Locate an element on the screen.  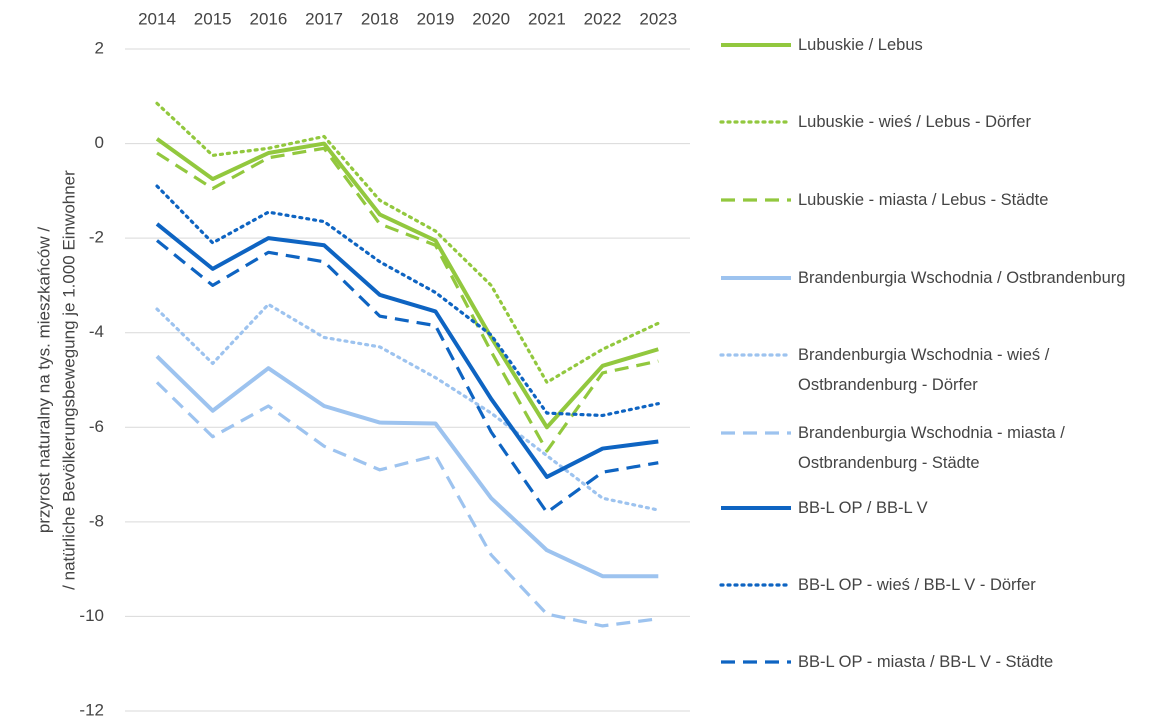
x-tick-label: 2016 is located at coordinates (268, 18).